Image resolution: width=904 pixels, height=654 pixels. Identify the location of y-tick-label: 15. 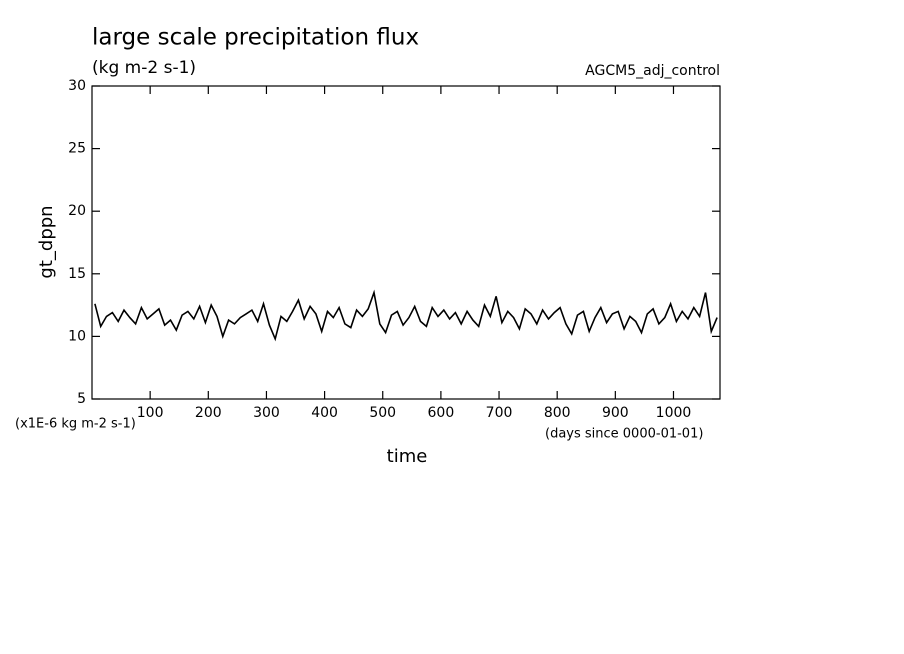
(77, 274).